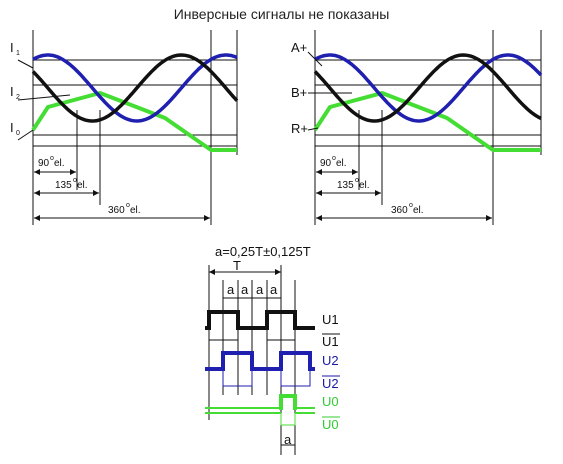 The image size is (563, 464). What do you see at coordinates (15, 48) in the screenshot?
I see `left-label-i1: I 1` at bounding box center [15, 48].